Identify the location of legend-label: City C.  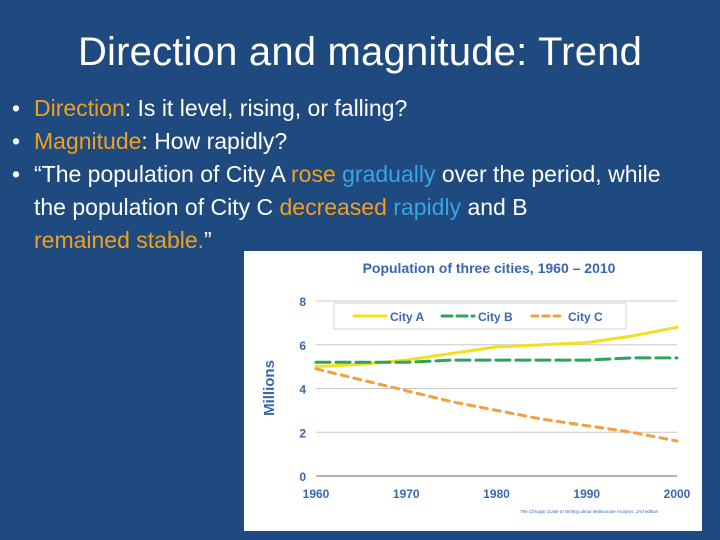
(585, 317).